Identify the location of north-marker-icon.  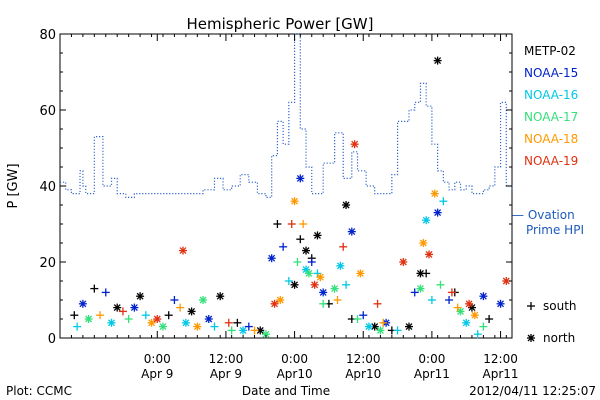
(531, 338).